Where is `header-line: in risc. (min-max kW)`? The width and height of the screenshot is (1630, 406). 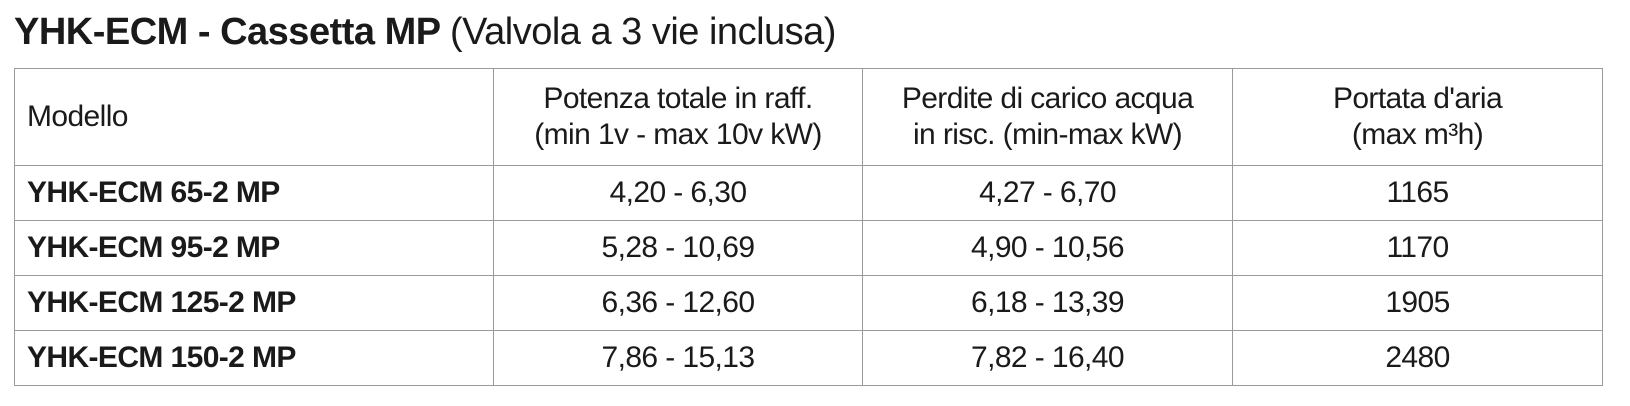
header-line: in risc. (min-max kW) is located at coordinates (1047, 134).